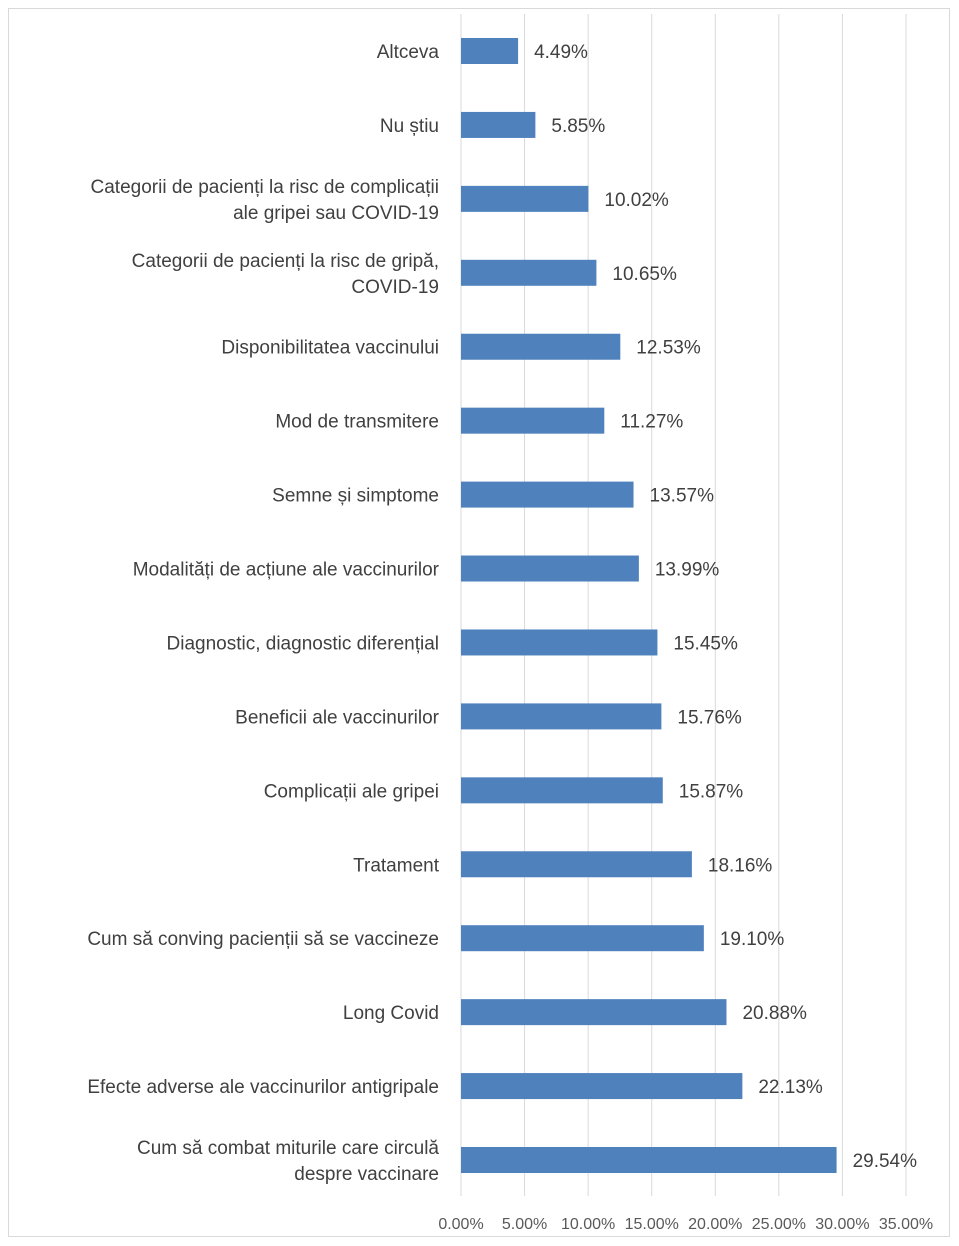 This screenshot has height=1246, width=959. Describe the element at coordinates (774, 1013) in the screenshot. I see `data-label: 20.88%` at that location.